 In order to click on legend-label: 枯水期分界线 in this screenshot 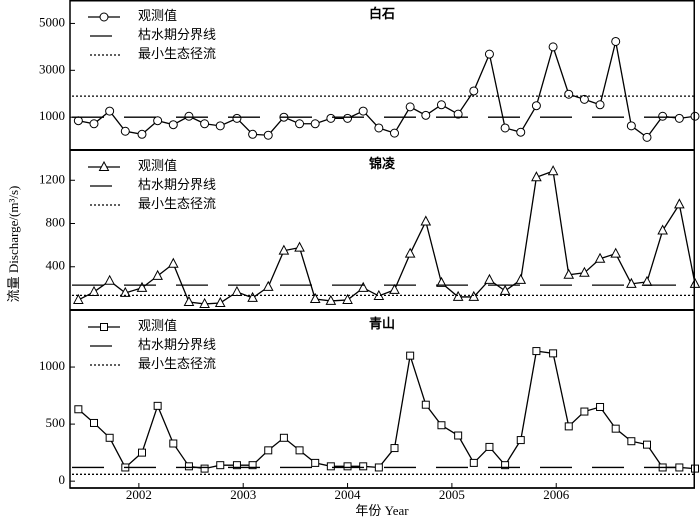, I will do `click(177, 184)`.